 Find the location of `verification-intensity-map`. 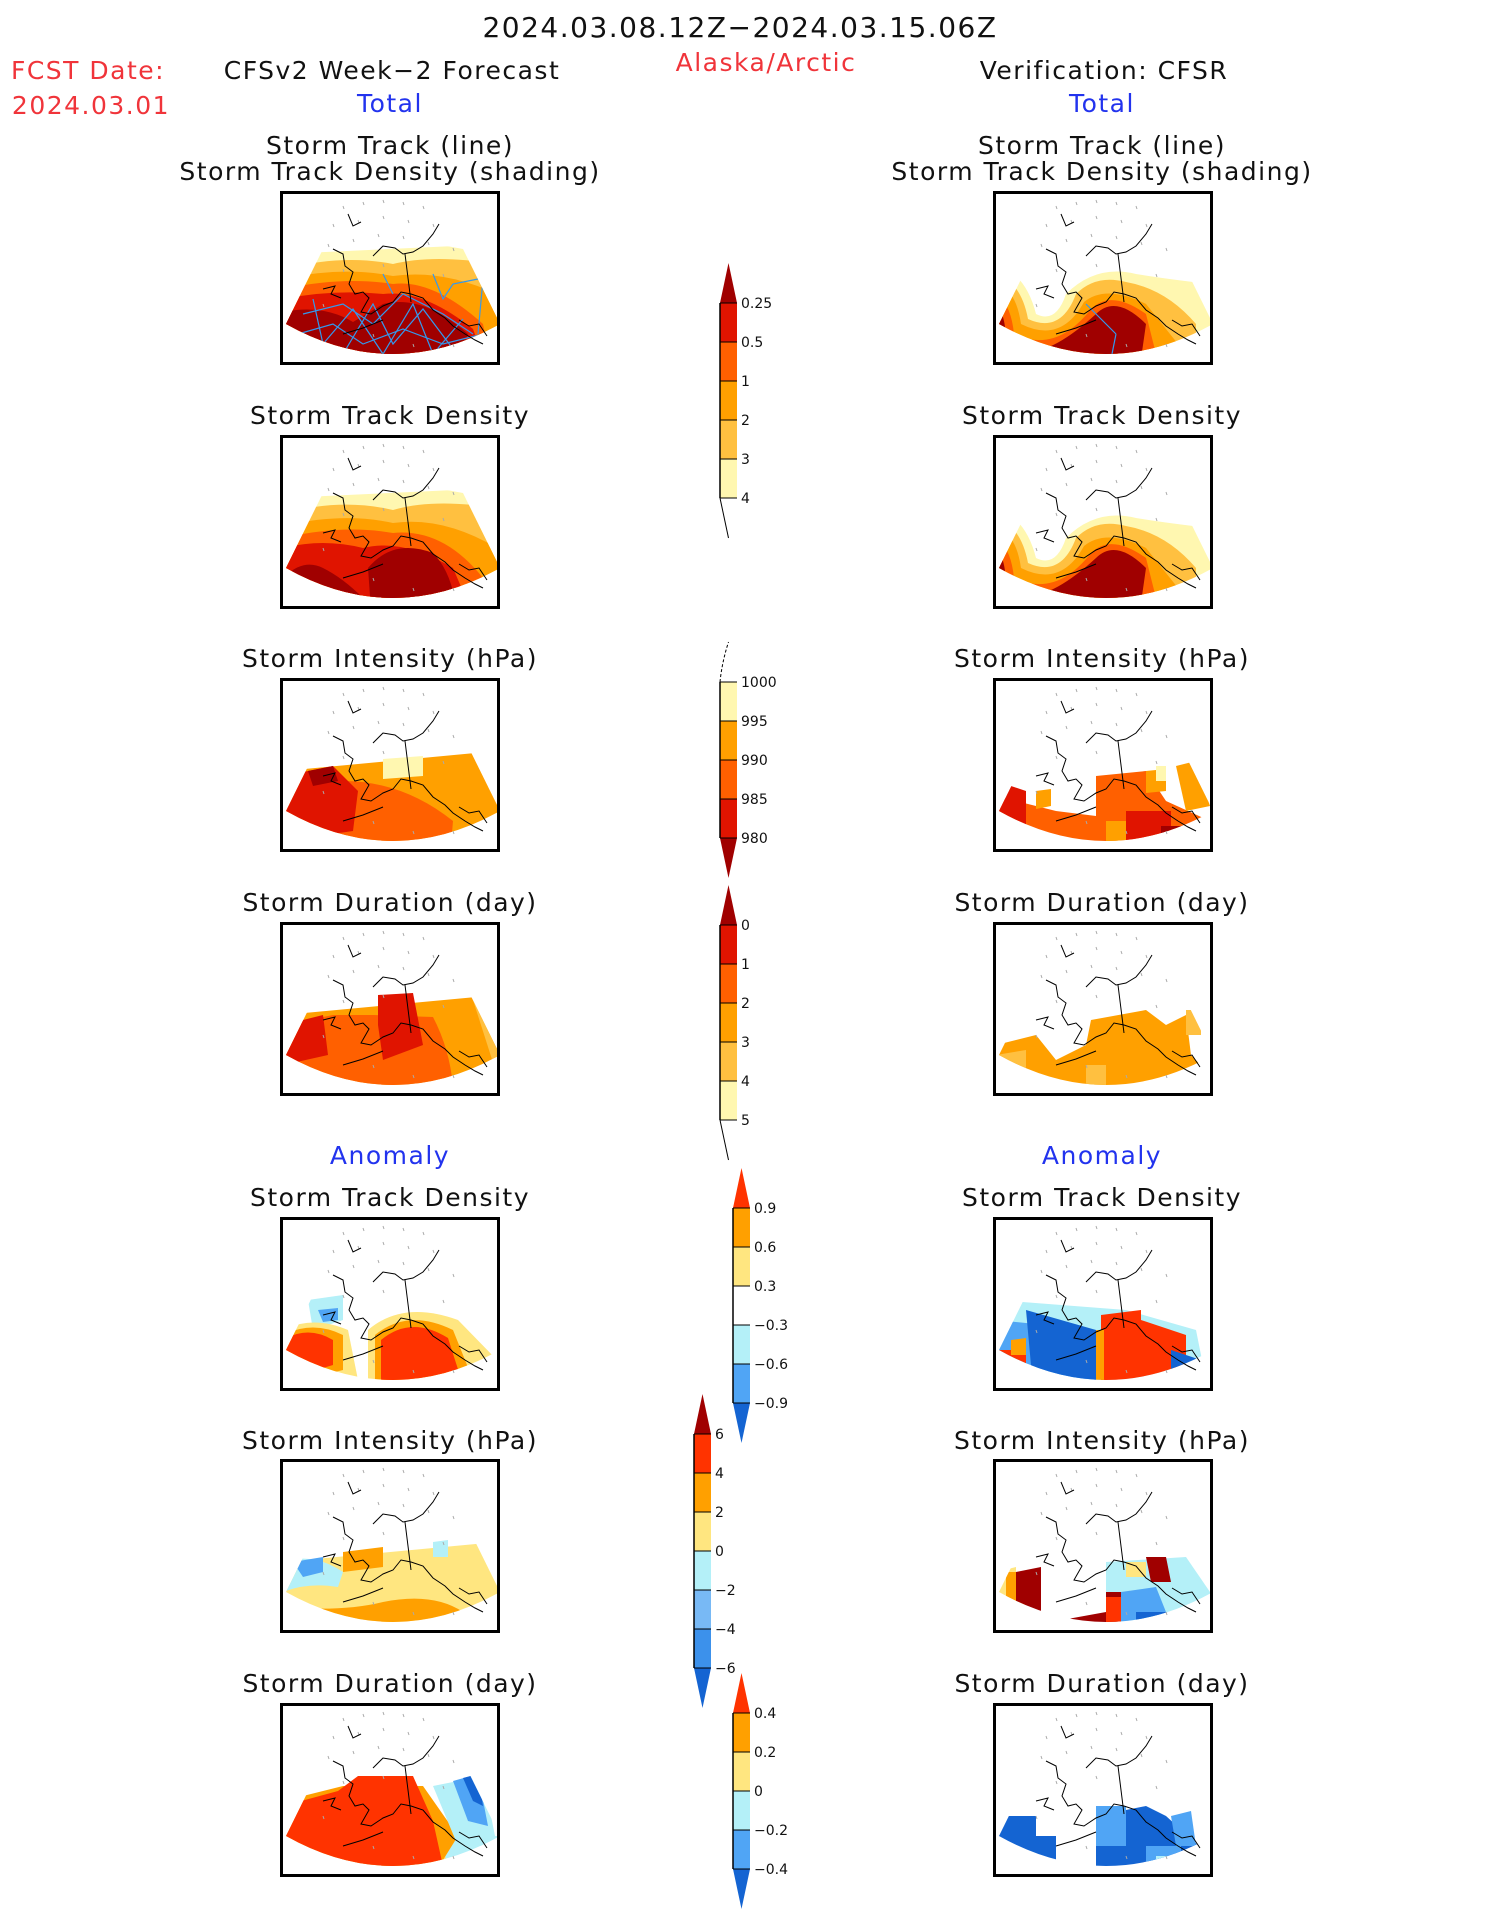

verification-intensity-map is located at coordinates (1103, 765).